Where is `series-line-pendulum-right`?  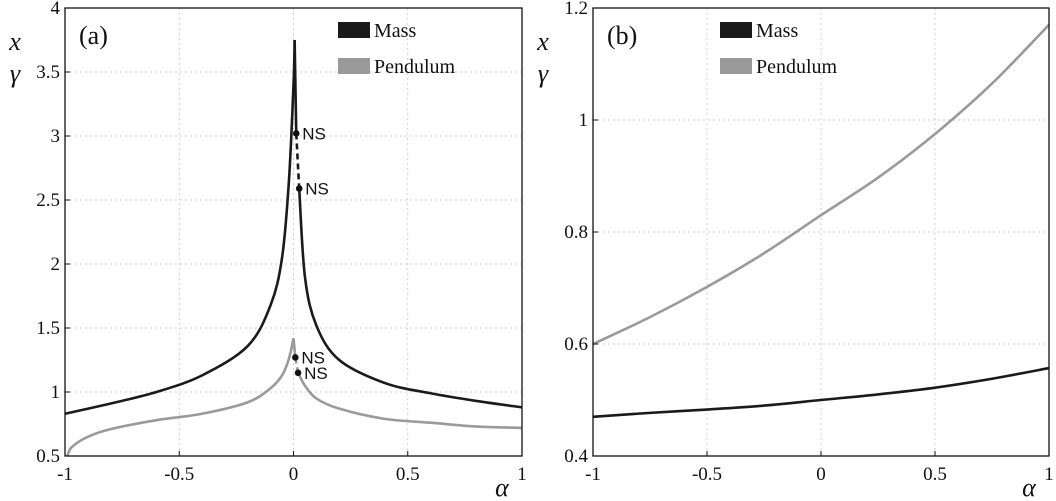
series-line-pendulum-right is located at coordinates (409, 401).